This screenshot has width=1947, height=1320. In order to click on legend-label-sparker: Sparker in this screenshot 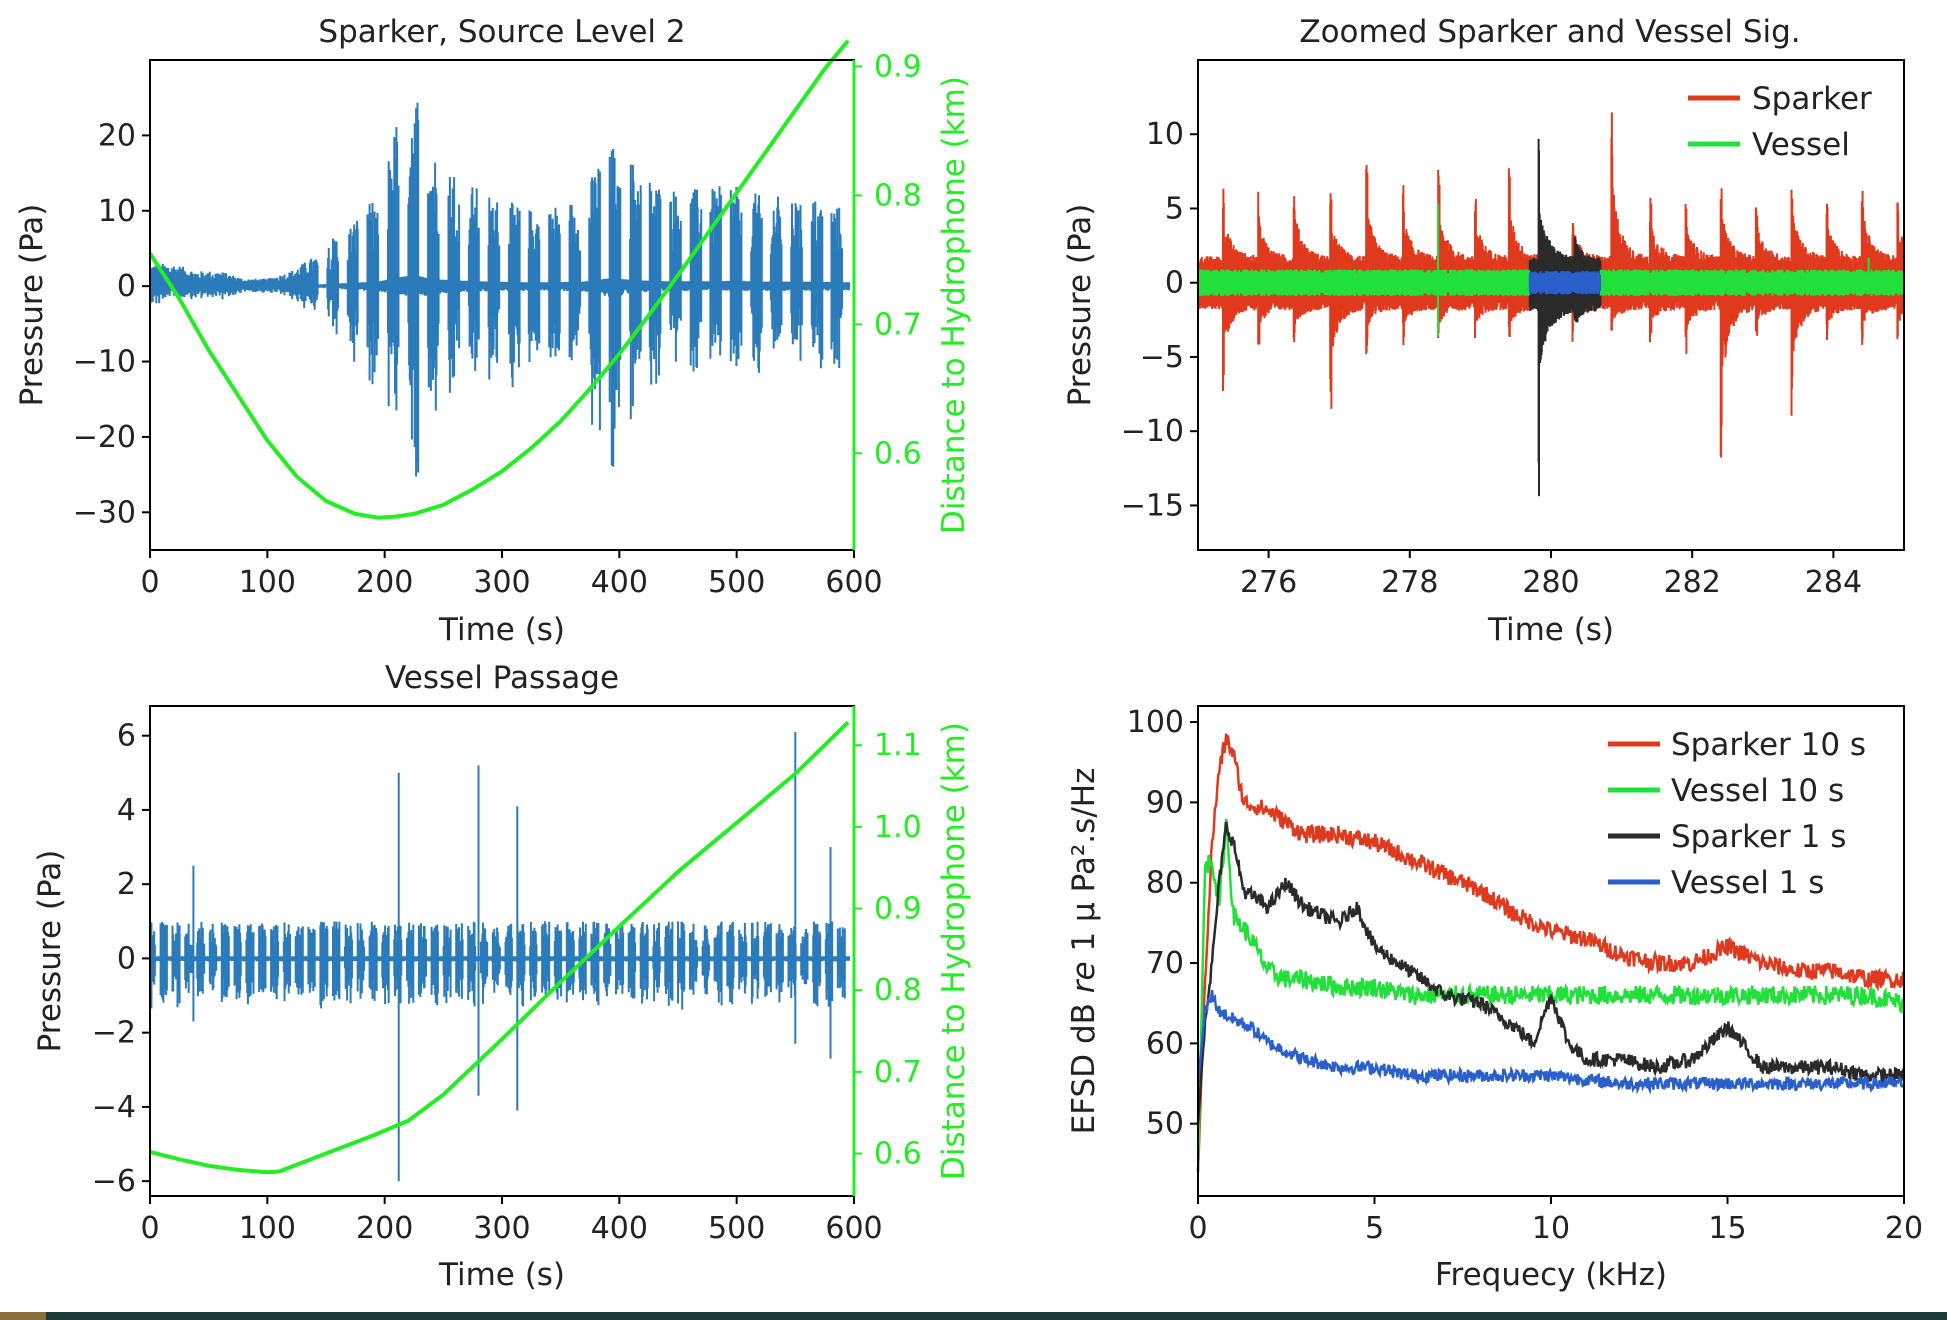, I will do `click(1812, 99)`.